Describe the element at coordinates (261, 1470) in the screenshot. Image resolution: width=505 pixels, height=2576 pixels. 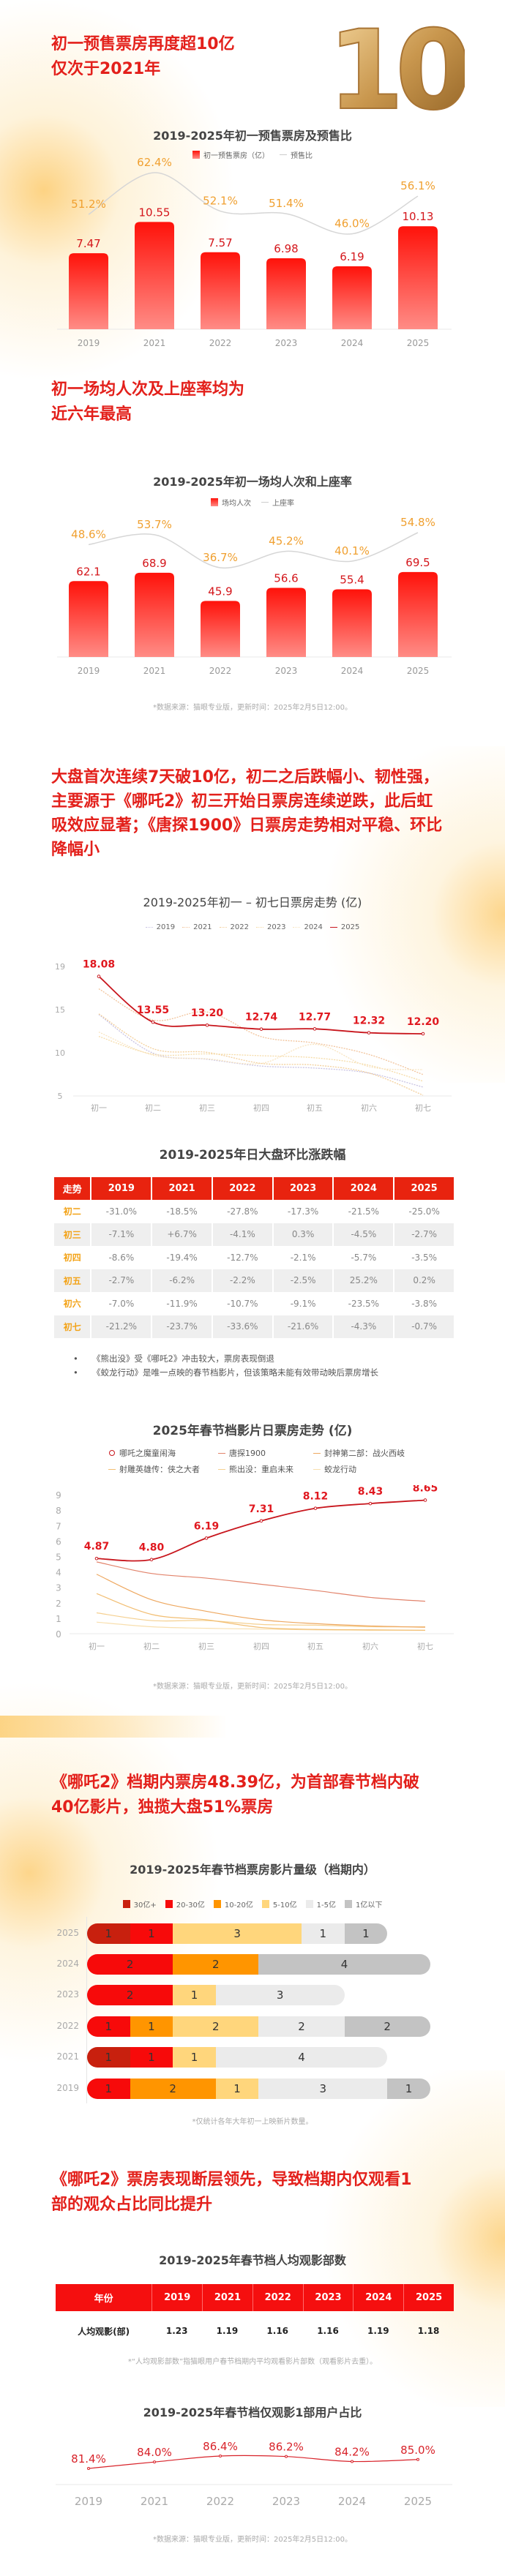
I see `legend-label: 熊出没：重启未来` at that location.